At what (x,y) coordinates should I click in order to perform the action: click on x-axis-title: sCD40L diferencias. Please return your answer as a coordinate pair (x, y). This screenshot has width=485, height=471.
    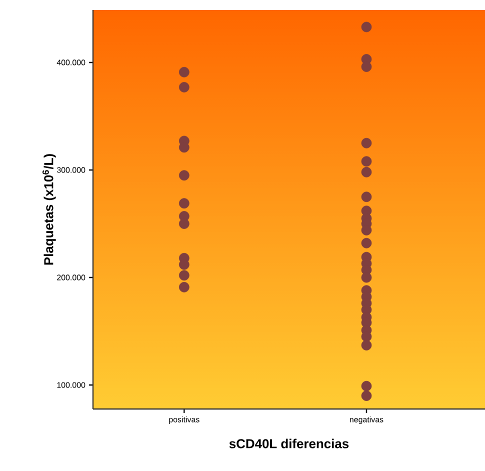
    Looking at the image, I should click on (289, 443).